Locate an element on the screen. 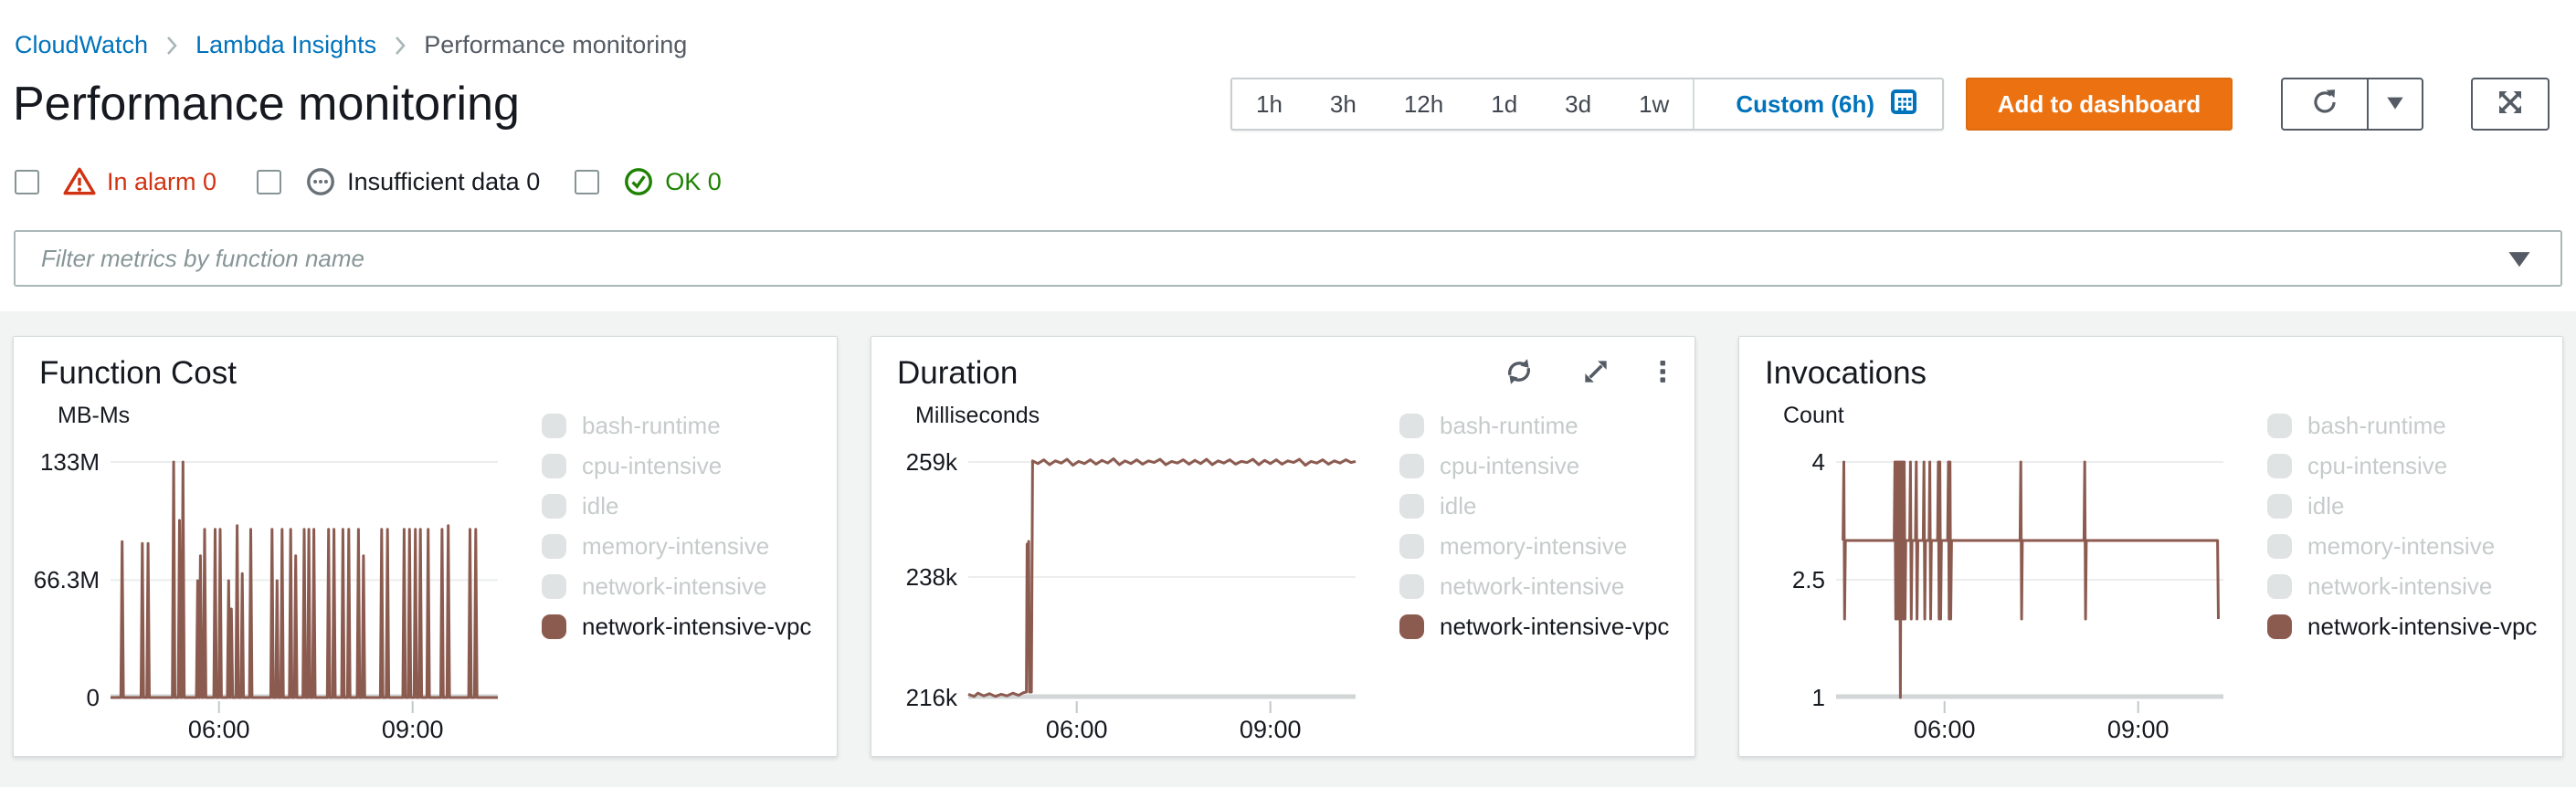  kebab-menu-icon is located at coordinates (1662, 371).